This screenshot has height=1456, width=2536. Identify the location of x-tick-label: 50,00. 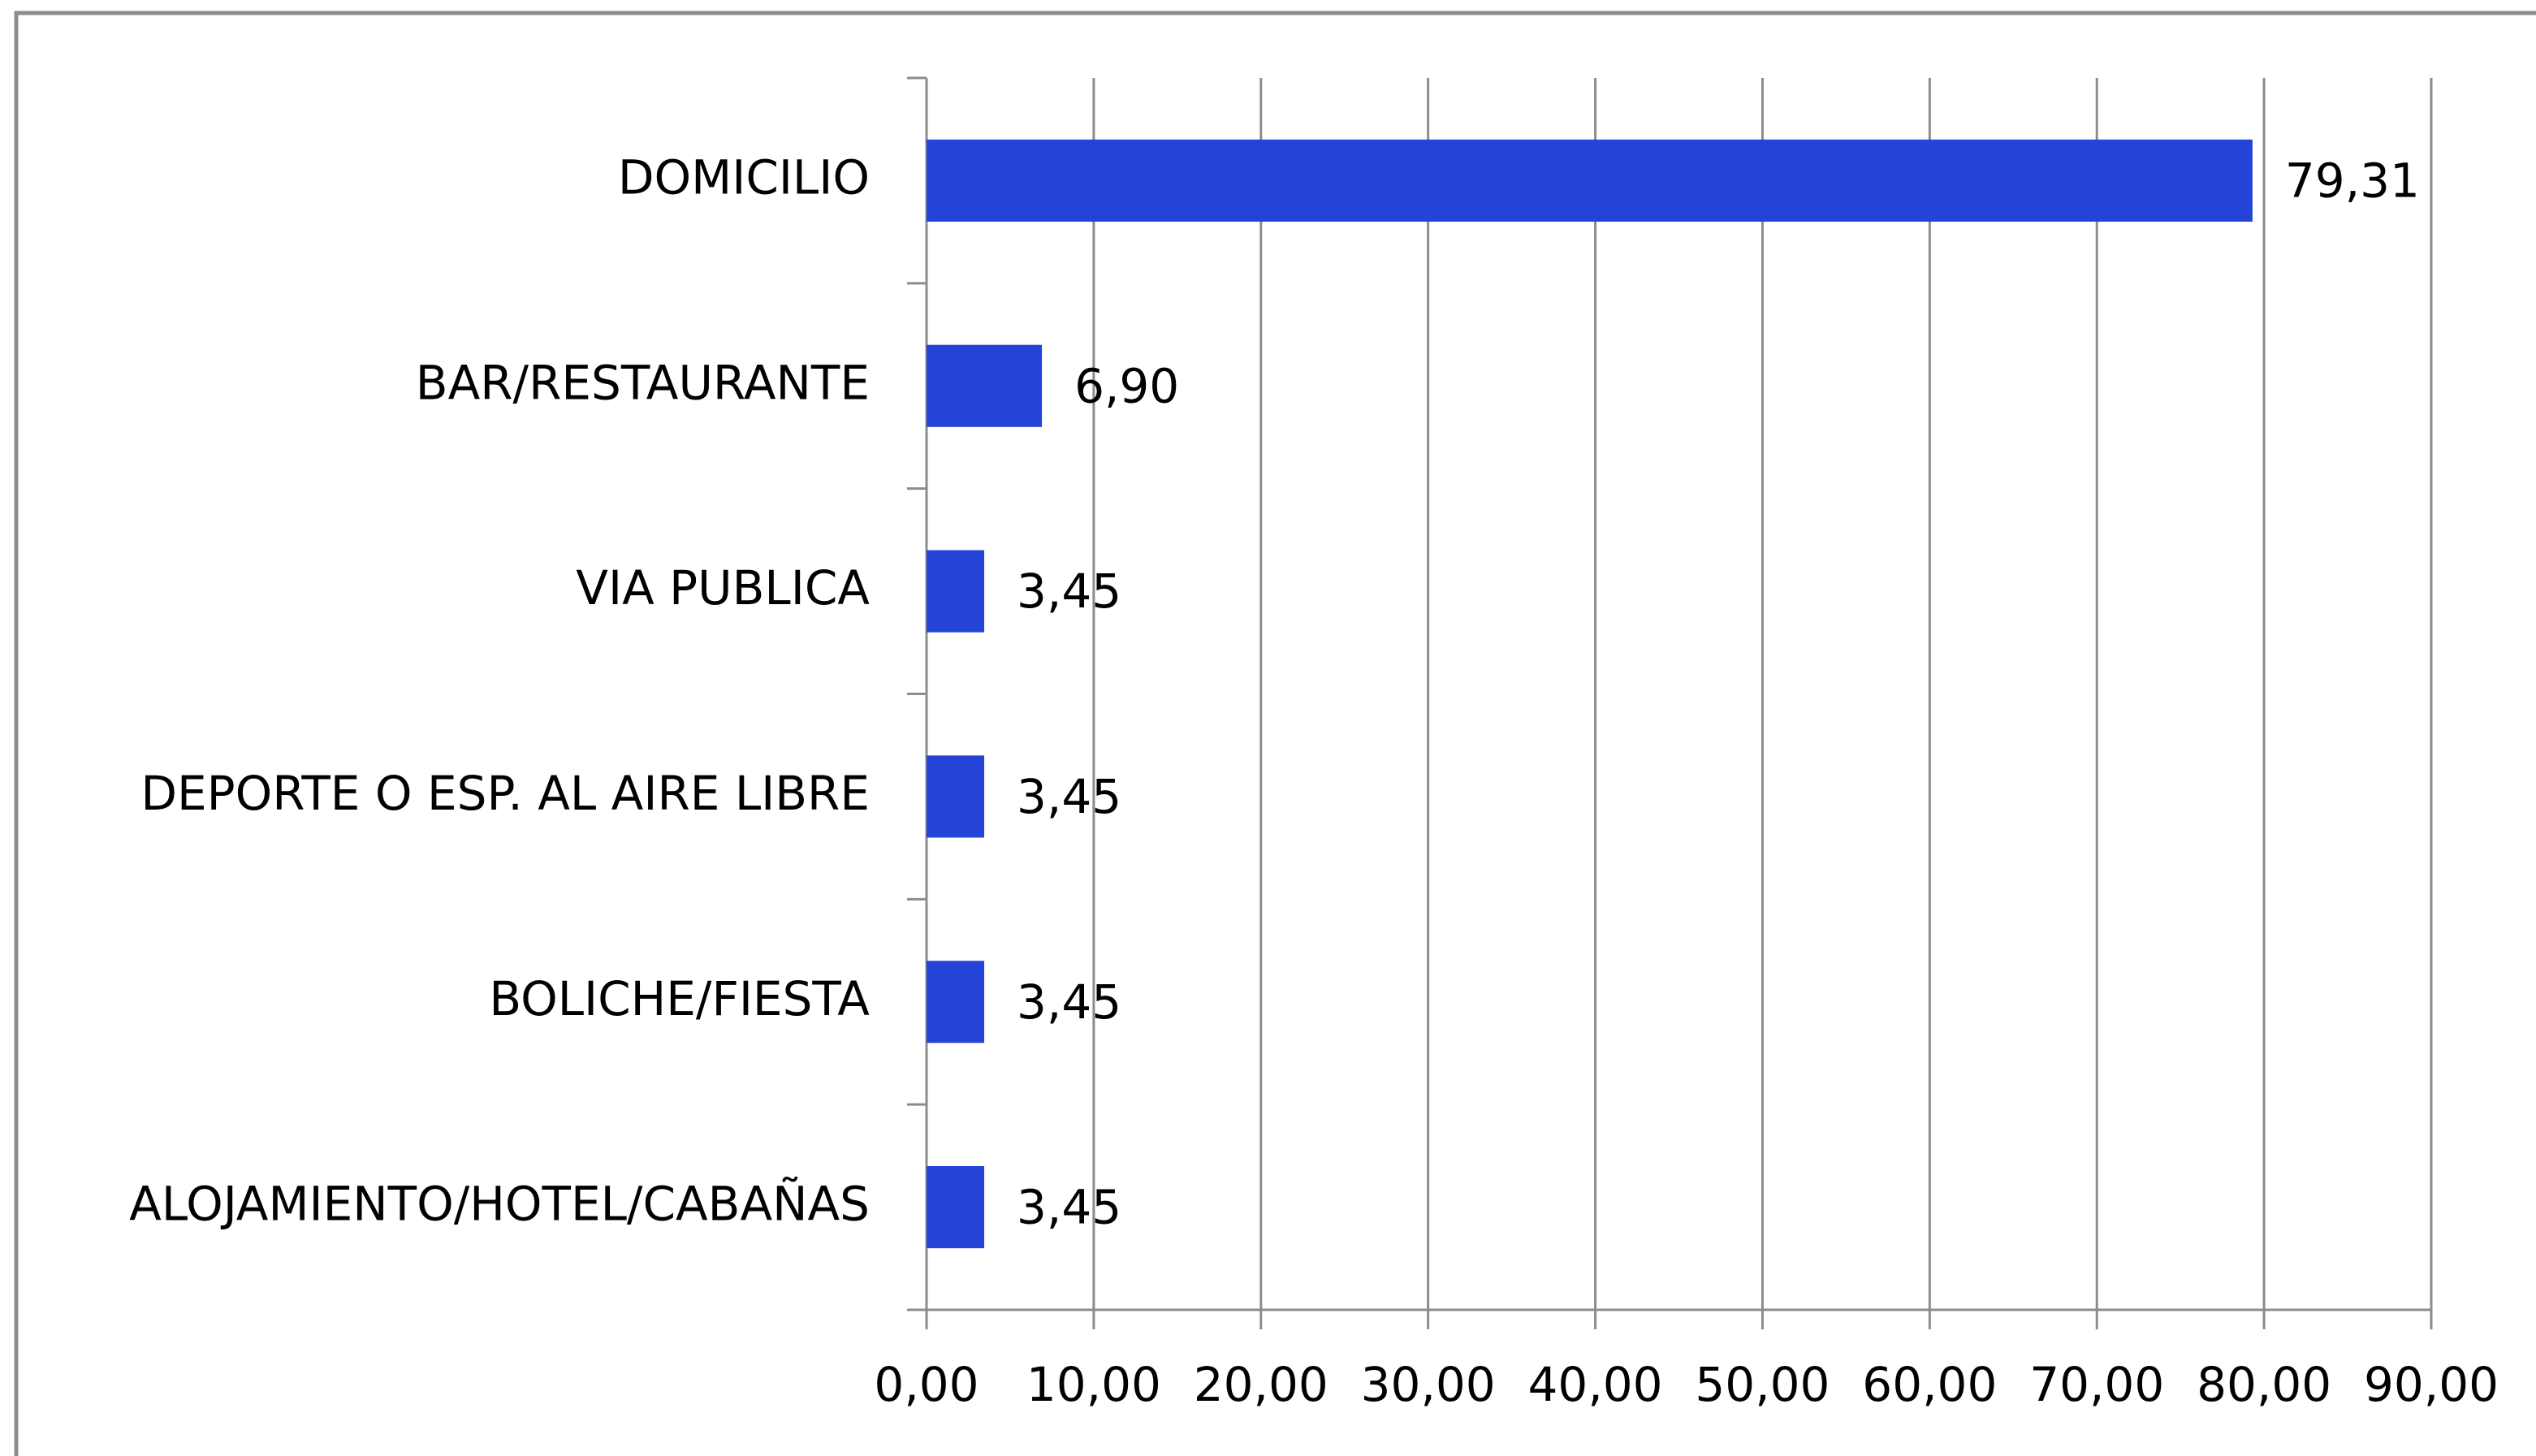
(1762, 1384).